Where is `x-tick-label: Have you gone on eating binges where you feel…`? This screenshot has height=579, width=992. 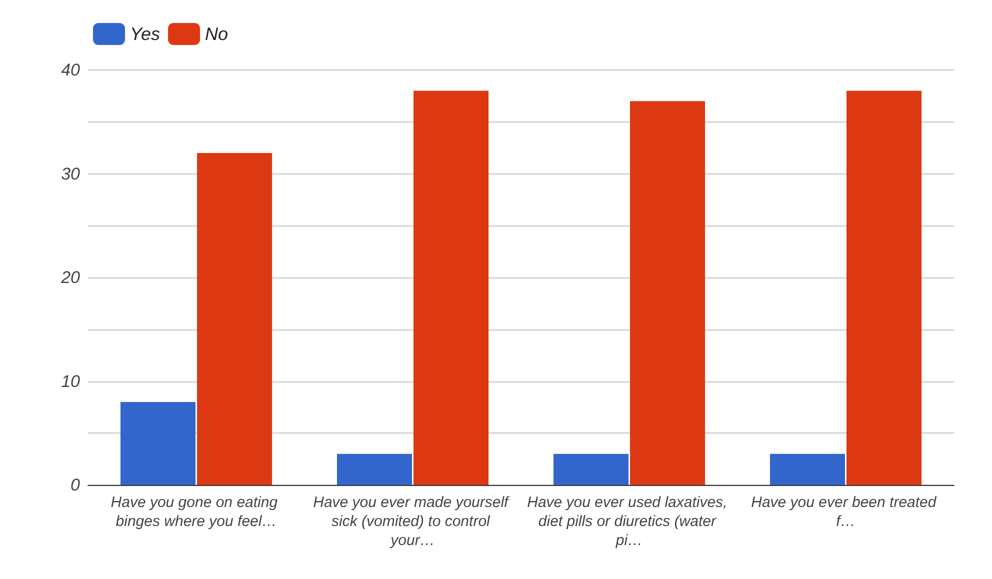
x-tick-label: Have you gone on eating binges where you feel… is located at coordinates (196, 512).